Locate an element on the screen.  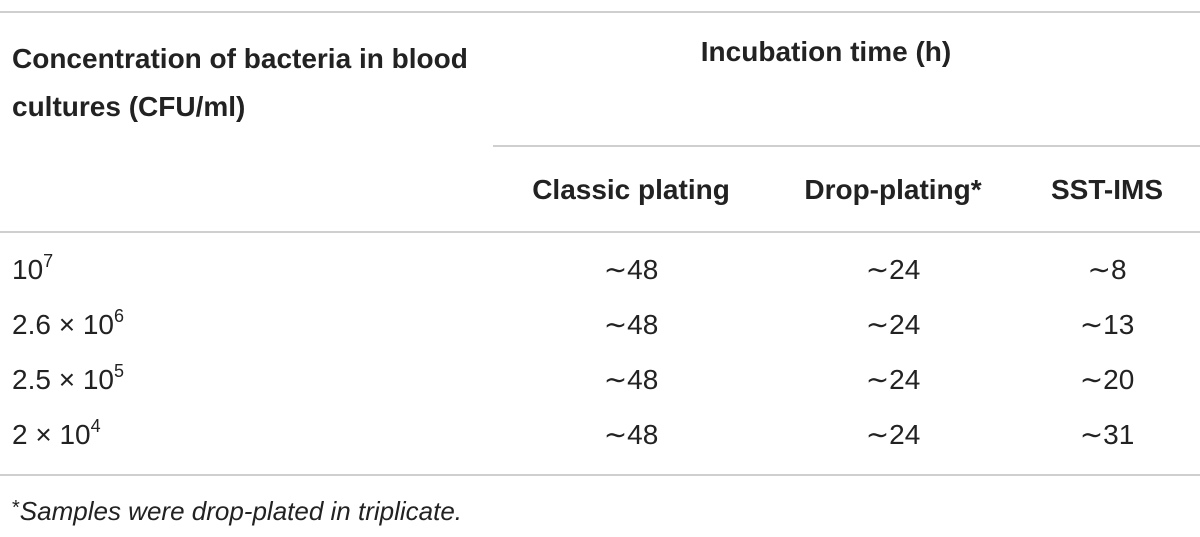
value-cell: ∼31 is located at coordinates (1107, 434).